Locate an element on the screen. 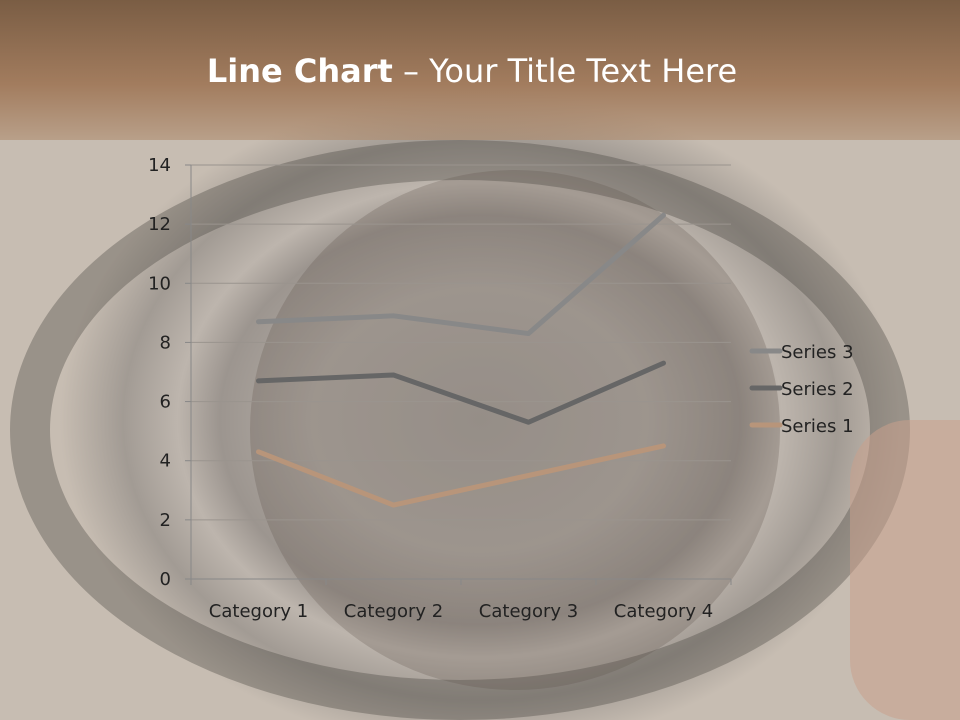  slide-title: Line Chart – Your Title Text Here is located at coordinates (472, 71).